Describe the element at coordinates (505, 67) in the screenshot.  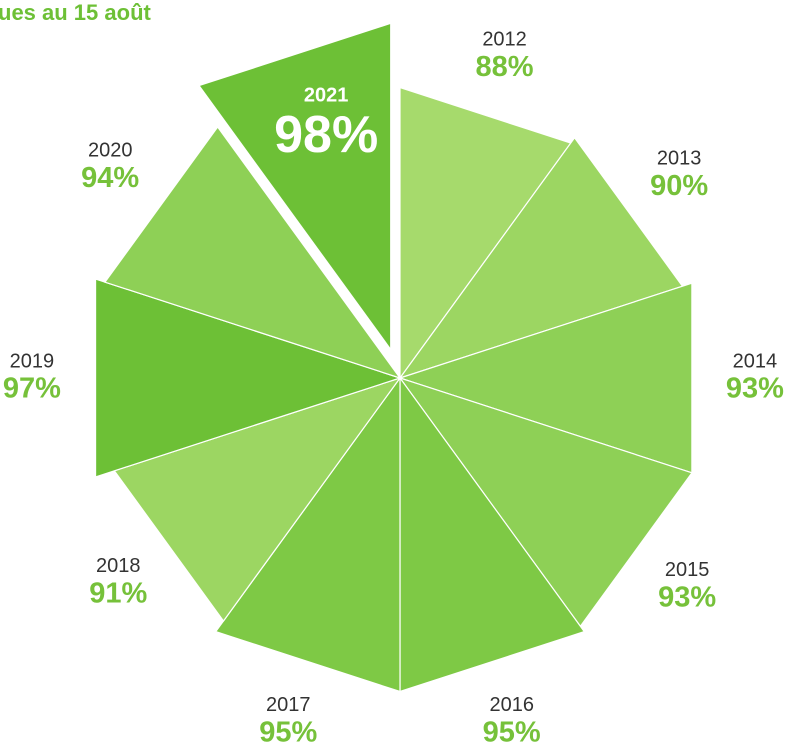
I see `value-label: 88%` at that location.